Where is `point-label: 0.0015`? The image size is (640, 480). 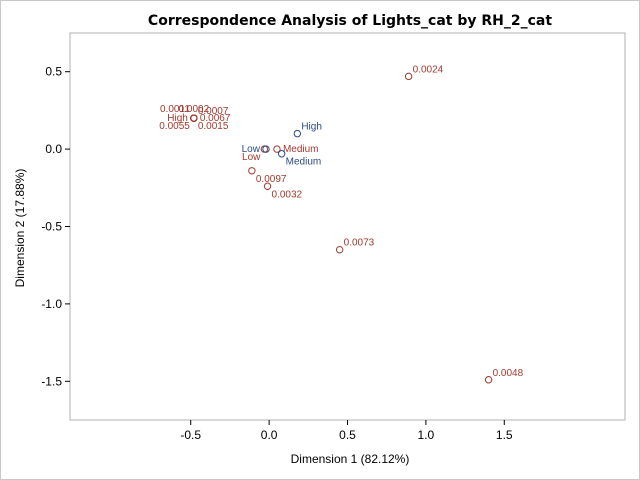
point-label: 0.0015 is located at coordinates (213, 126).